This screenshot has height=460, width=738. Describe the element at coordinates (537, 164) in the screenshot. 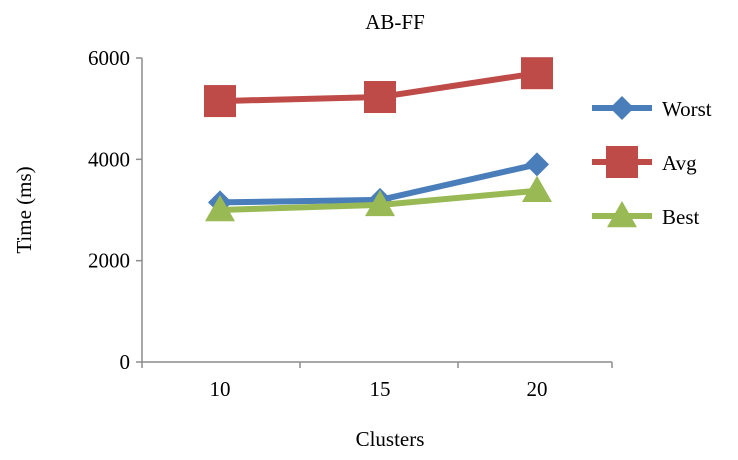

I see `data-point-worst` at that location.